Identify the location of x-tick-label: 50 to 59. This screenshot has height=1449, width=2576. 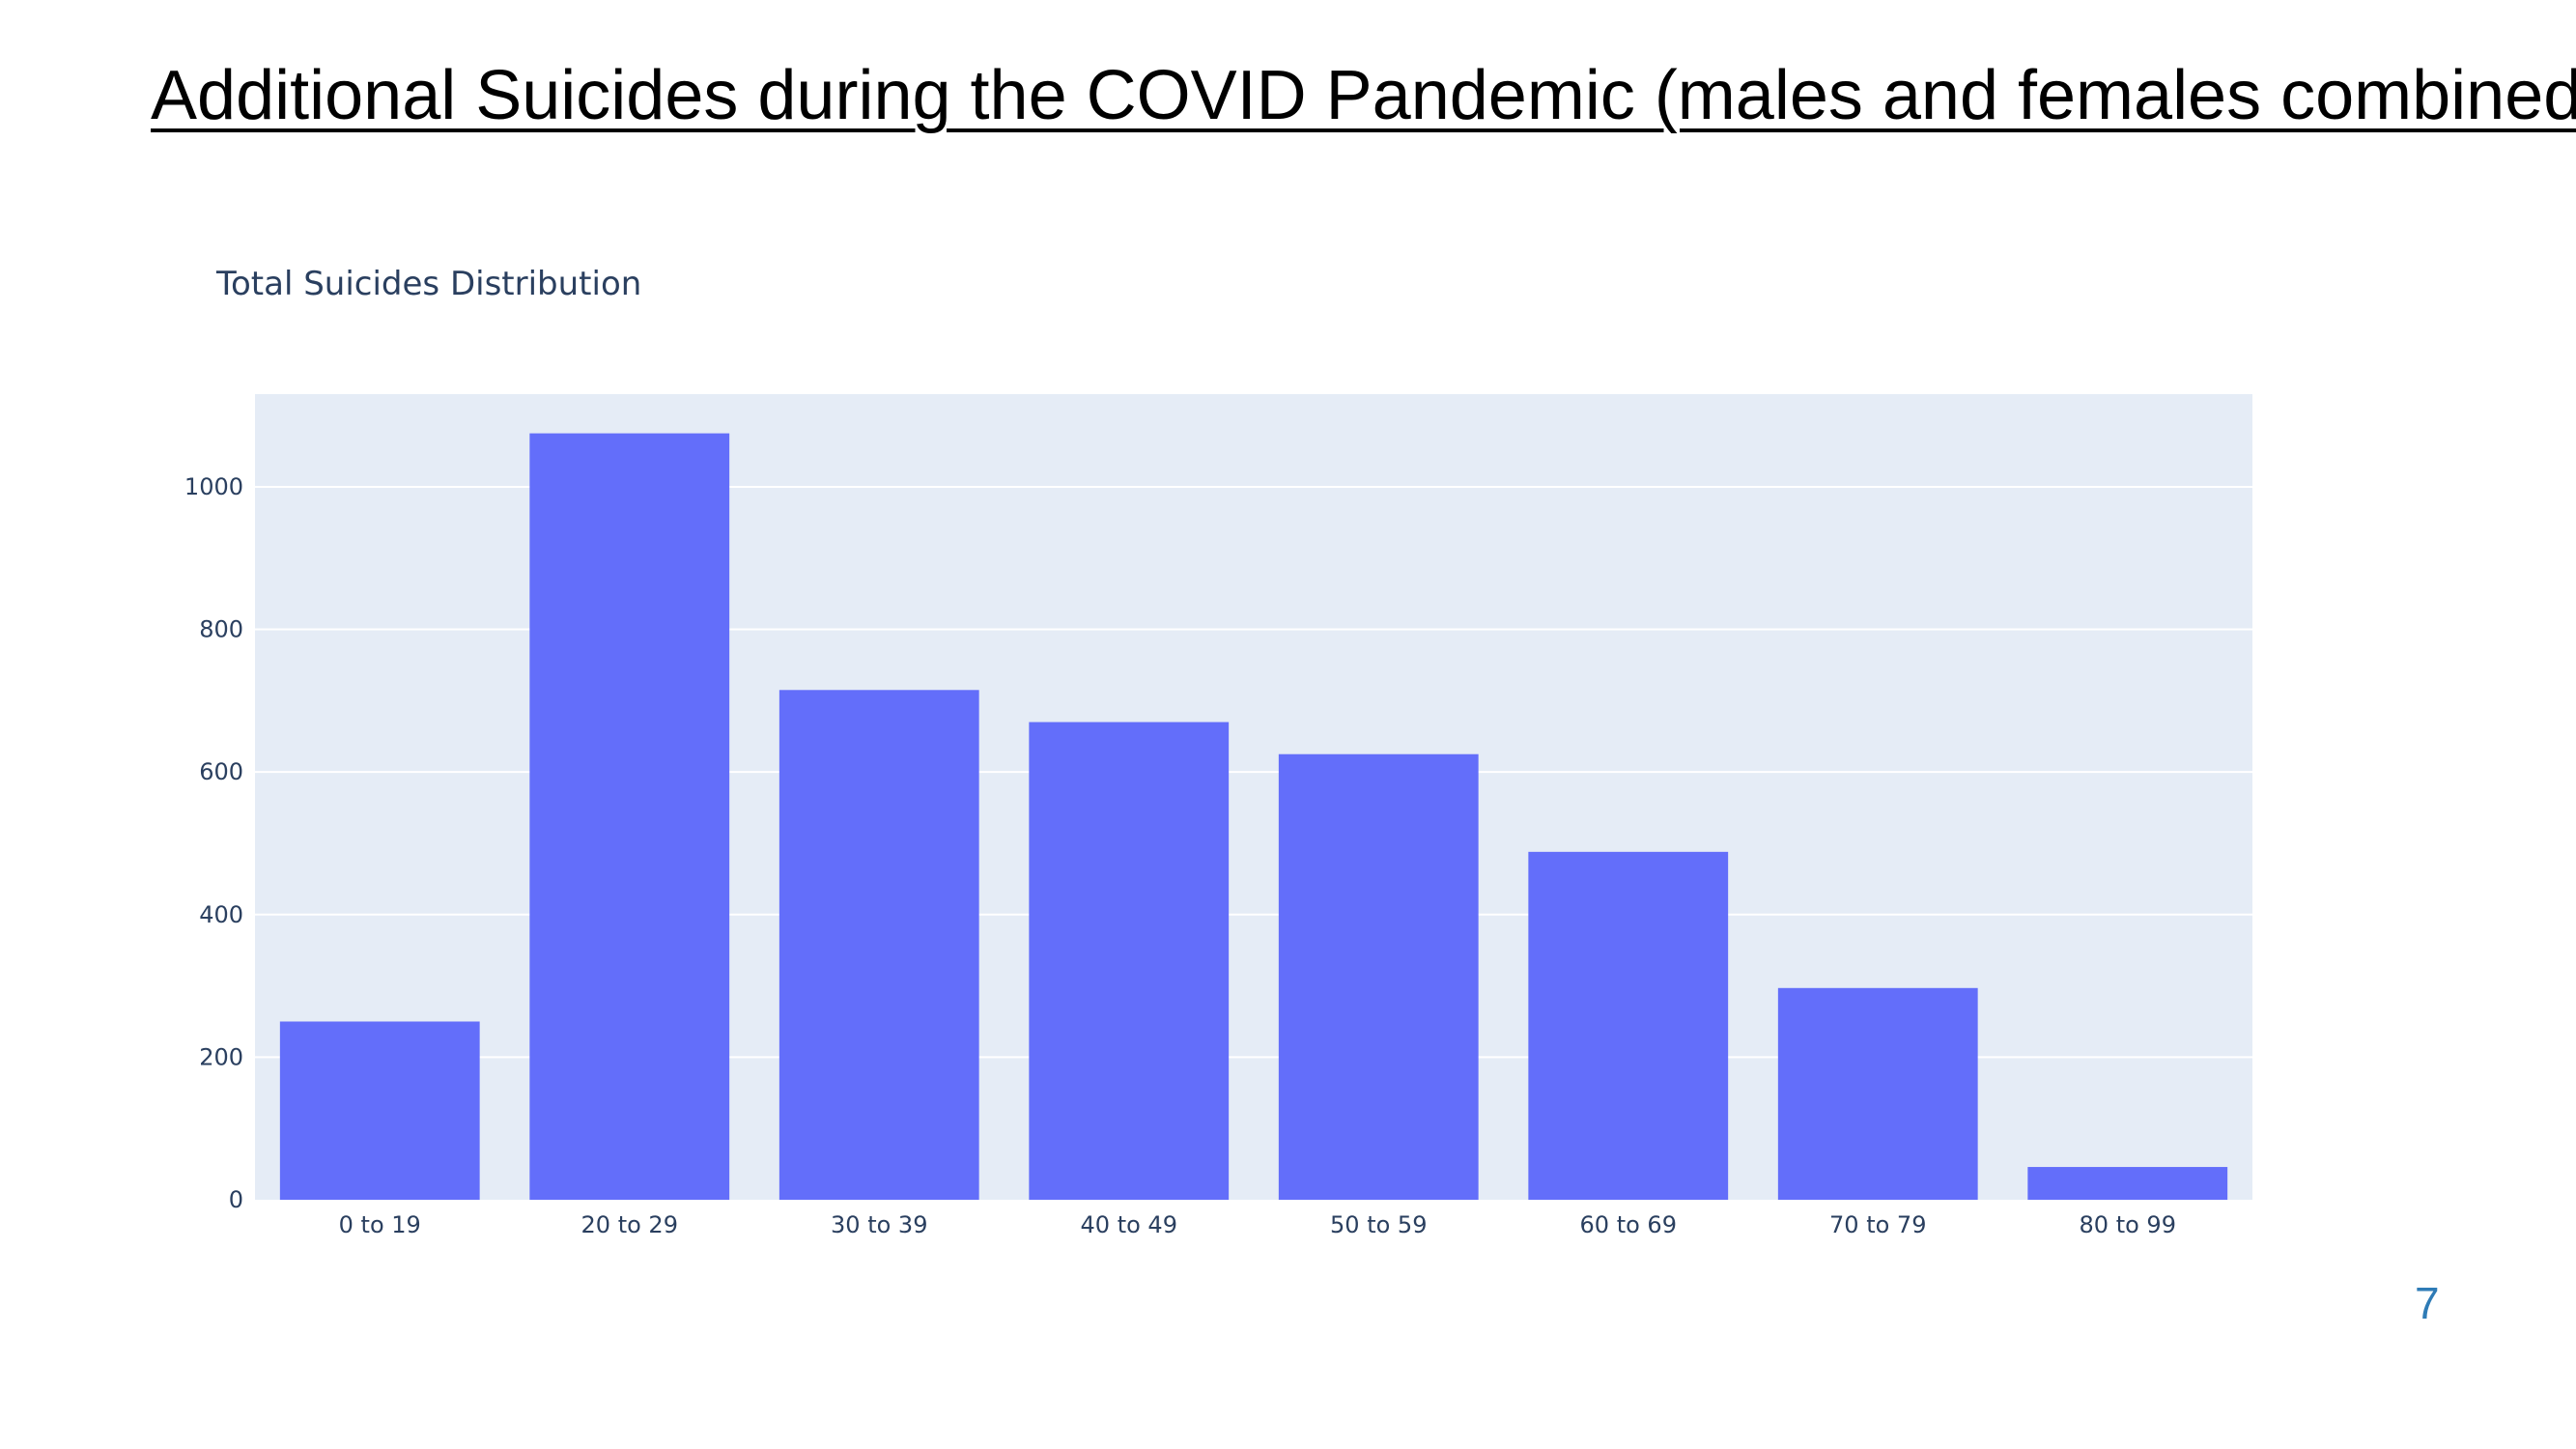
(1378, 1224).